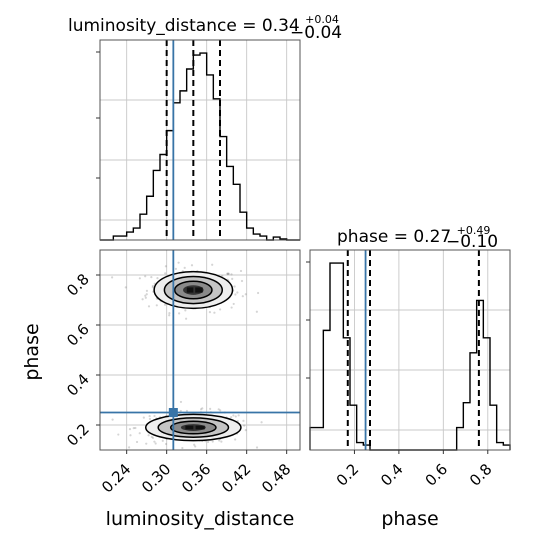 The height and width of the screenshot is (550, 550). I want to click on density-phase-vs-luminosity_distance, so click(200, 350).